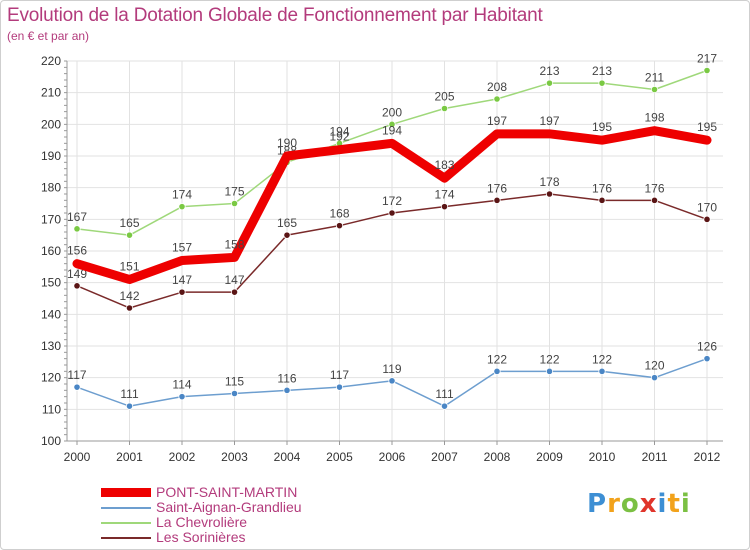 The height and width of the screenshot is (550, 750). What do you see at coordinates (391, 369) in the screenshot?
I see `data-label-saint-aignan-grandlieu: 119` at bounding box center [391, 369].